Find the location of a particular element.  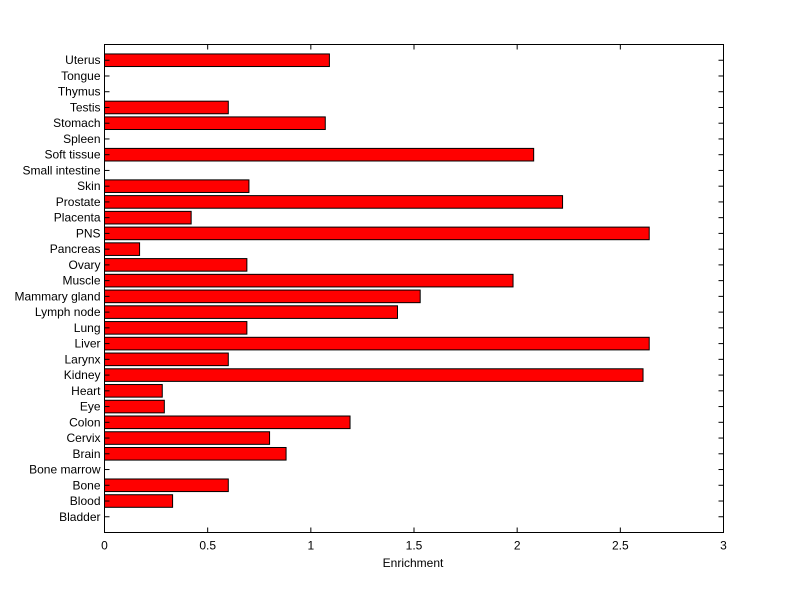

x-tick-label-1: 0.5 is located at coordinates (207, 546).